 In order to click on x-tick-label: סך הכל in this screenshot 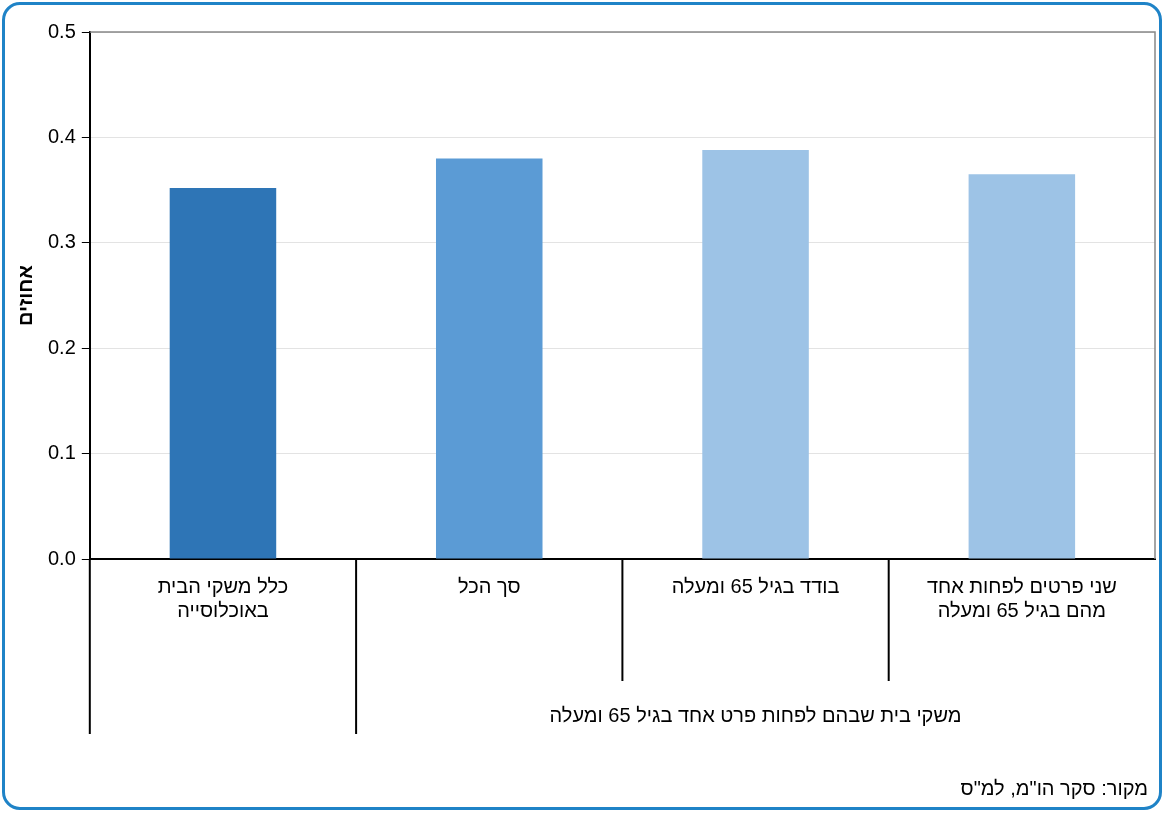, I will do `click(489, 585)`.